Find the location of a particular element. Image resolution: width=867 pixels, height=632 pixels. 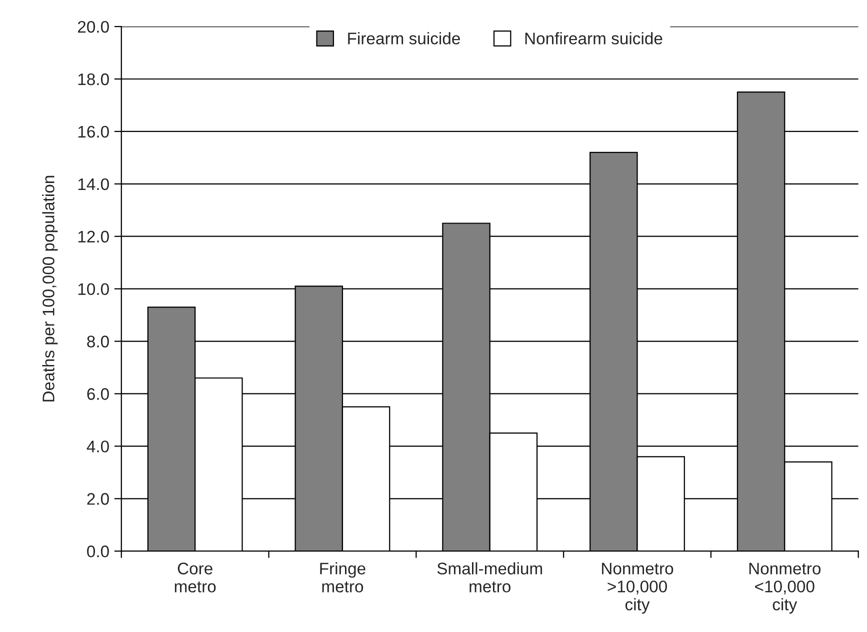

y-tick-label: 6.0 is located at coordinates (98, 394).